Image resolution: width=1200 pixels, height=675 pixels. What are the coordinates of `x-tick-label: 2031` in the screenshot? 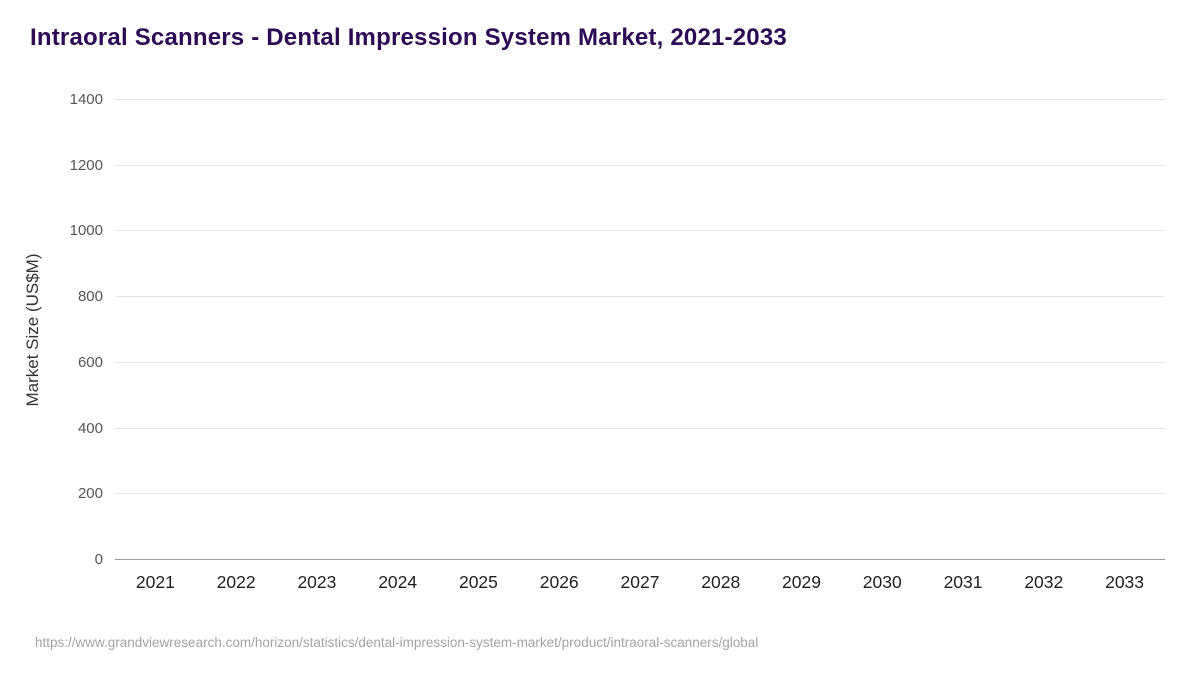 It's located at (963, 582).